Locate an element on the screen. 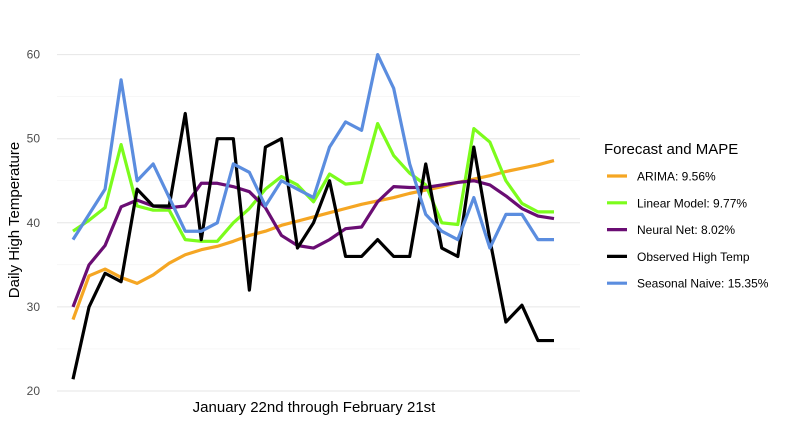  legend-item: Linear Model: 9.77% is located at coordinates (677, 203).